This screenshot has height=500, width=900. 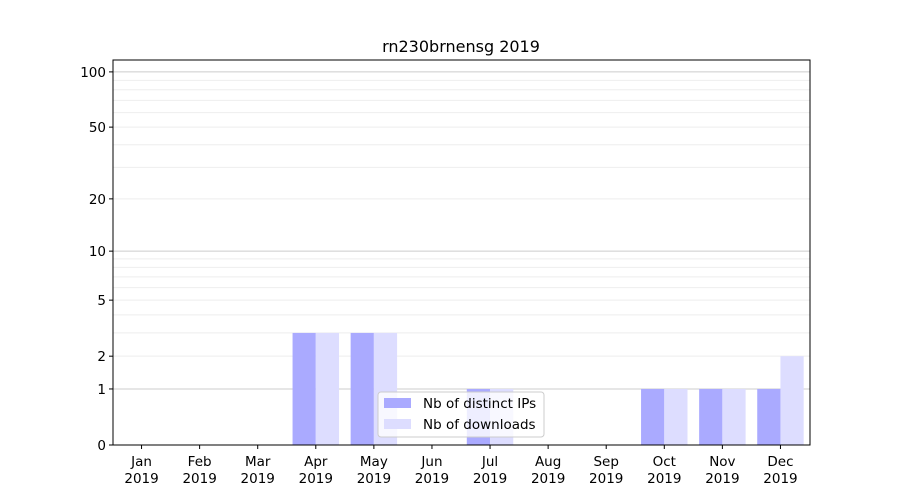 I want to click on legend-swatch-ips, so click(x=397, y=403).